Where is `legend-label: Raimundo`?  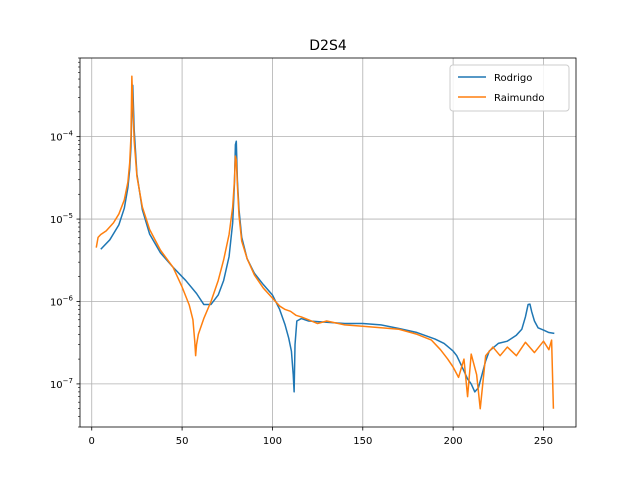 legend-label: Raimundo is located at coordinates (519, 98).